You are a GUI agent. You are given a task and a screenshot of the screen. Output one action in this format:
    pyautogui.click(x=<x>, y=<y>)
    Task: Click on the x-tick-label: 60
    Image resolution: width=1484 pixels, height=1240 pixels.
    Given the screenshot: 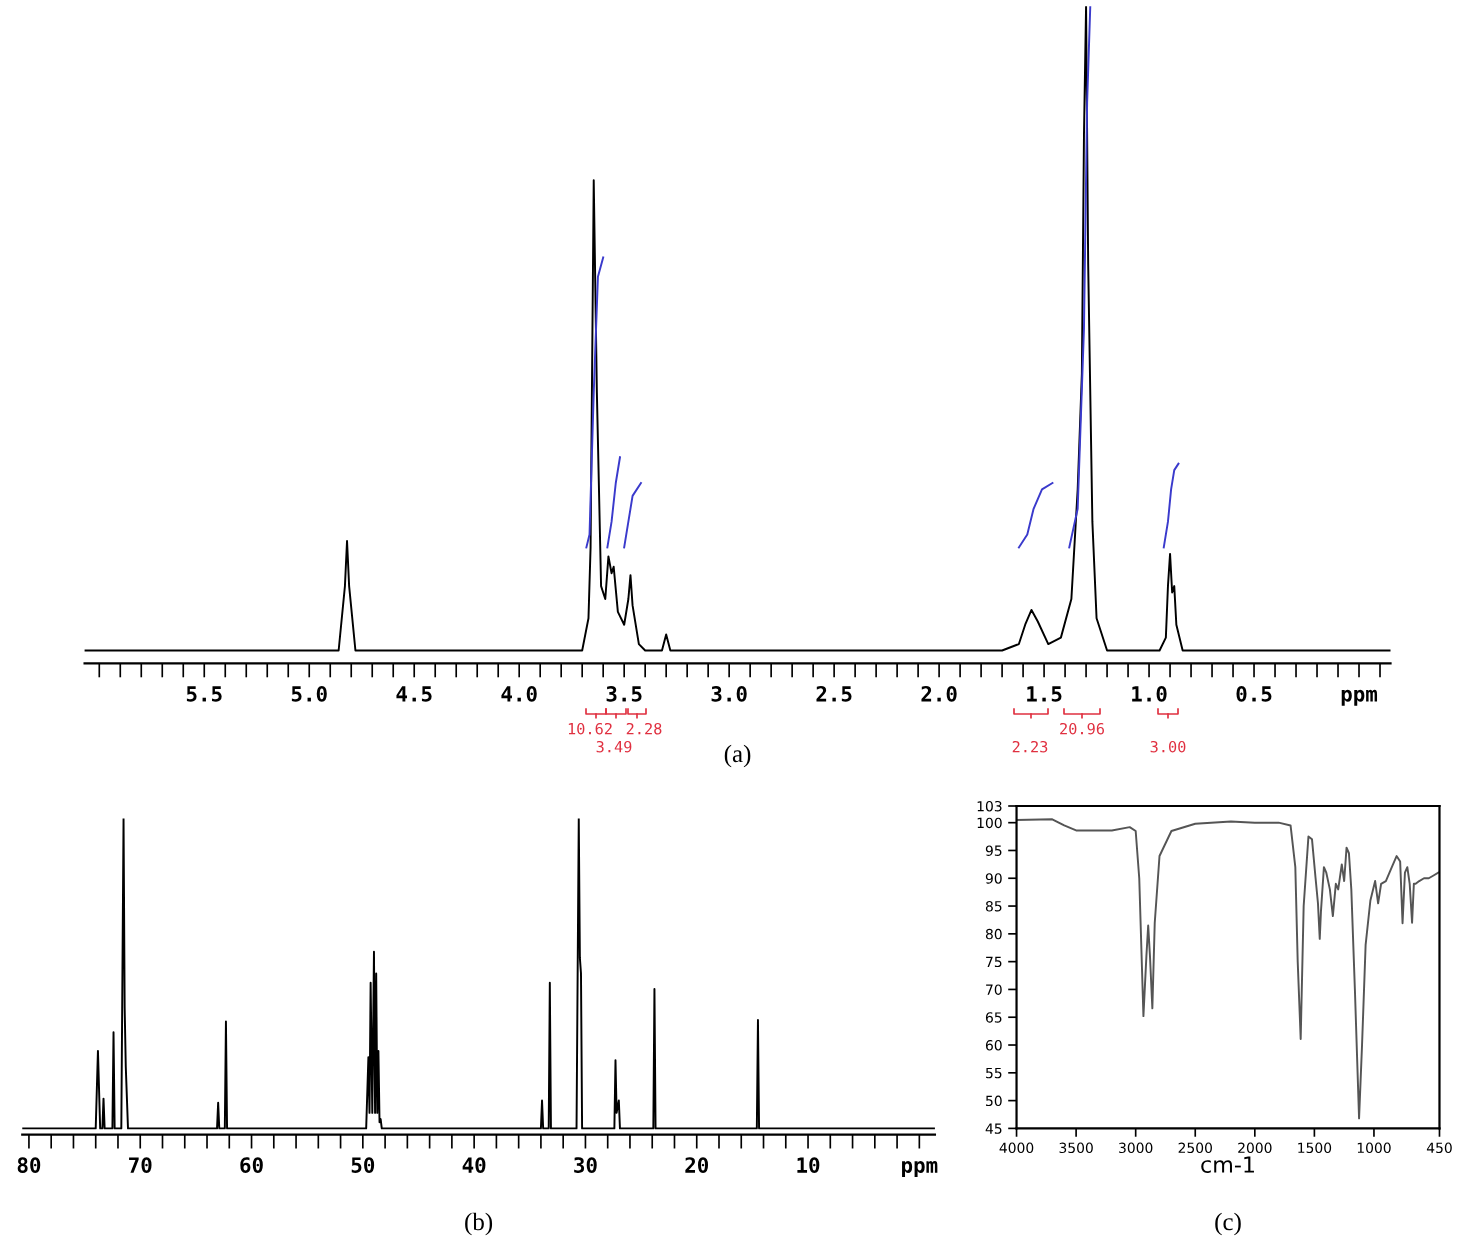 What is the action you would take?
    pyautogui.click(x=251, y=1165)
    